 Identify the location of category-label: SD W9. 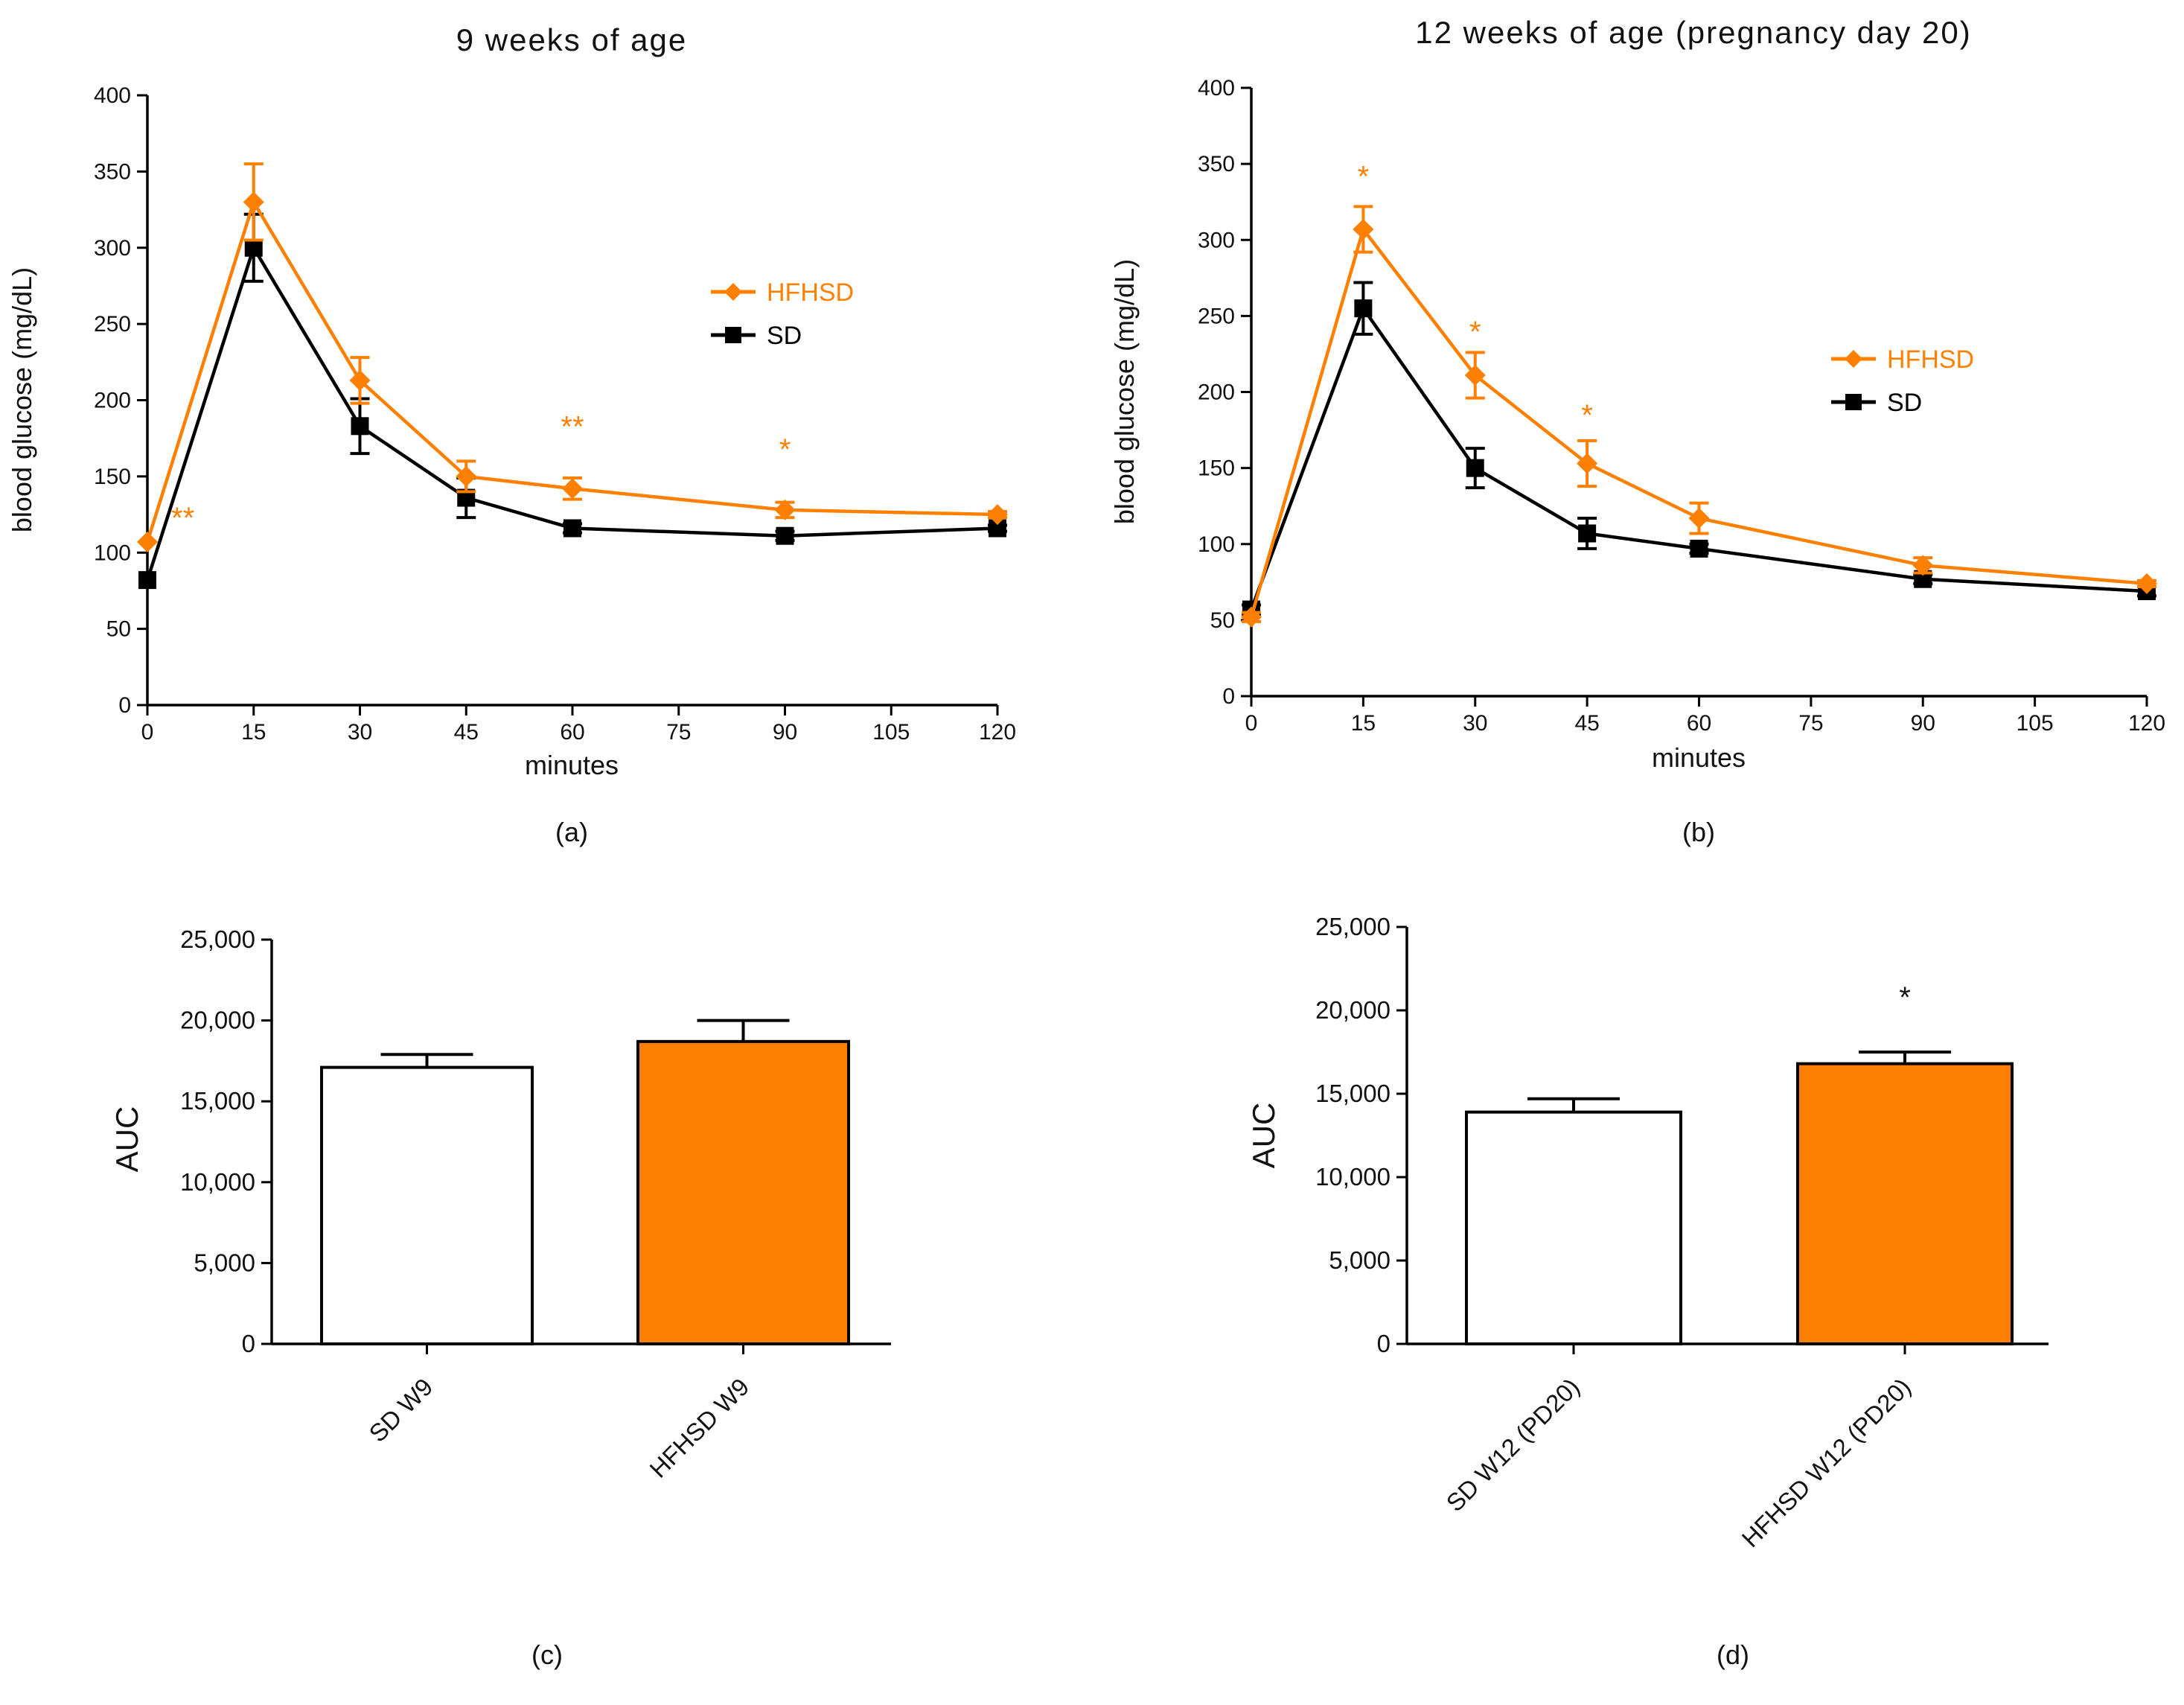
(400, 1410).